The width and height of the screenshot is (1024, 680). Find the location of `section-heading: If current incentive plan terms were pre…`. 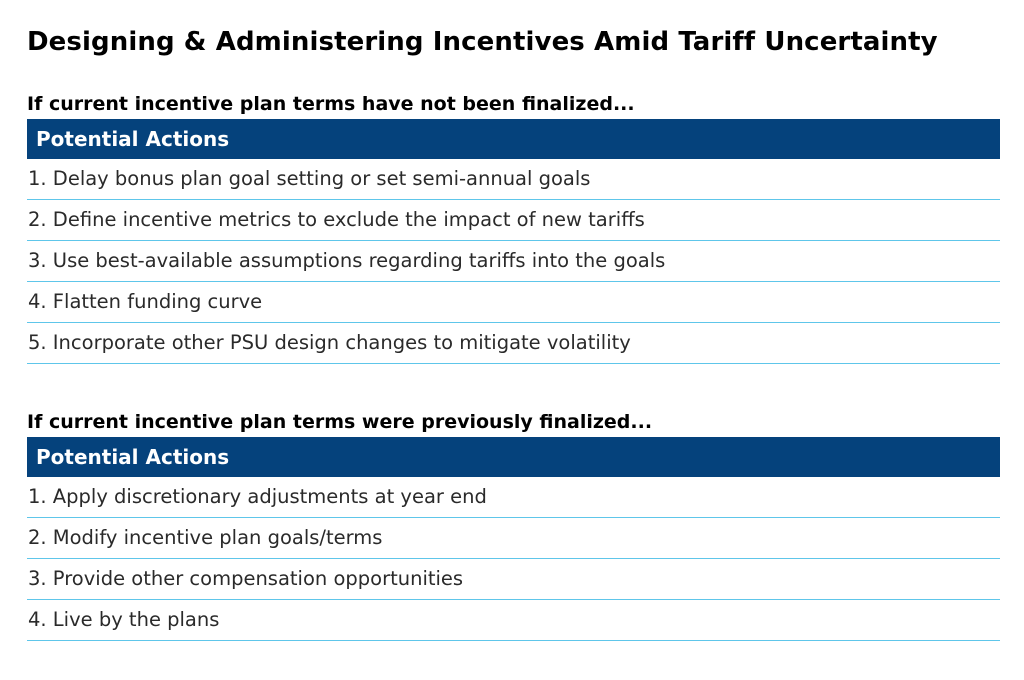

section-heading: If current incentive plan terms were pre… is located at coordinates (340, 422).